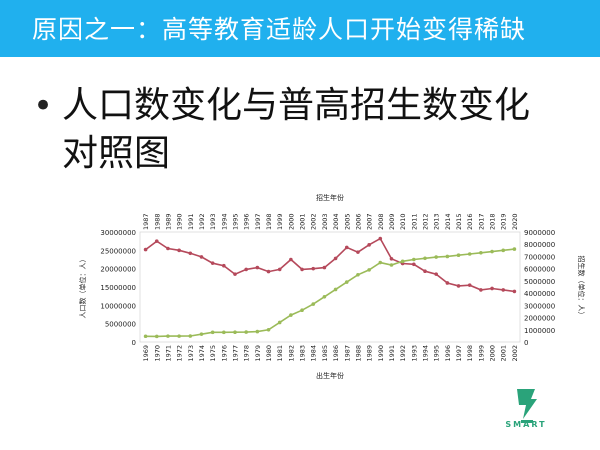 Image resolution: width=600 pixels, height=450 pixels. What do you see at coordinates (470, 353) in the screenshot?
I see `bottom-tick-label: 1998` at bounding box center [470, 353].